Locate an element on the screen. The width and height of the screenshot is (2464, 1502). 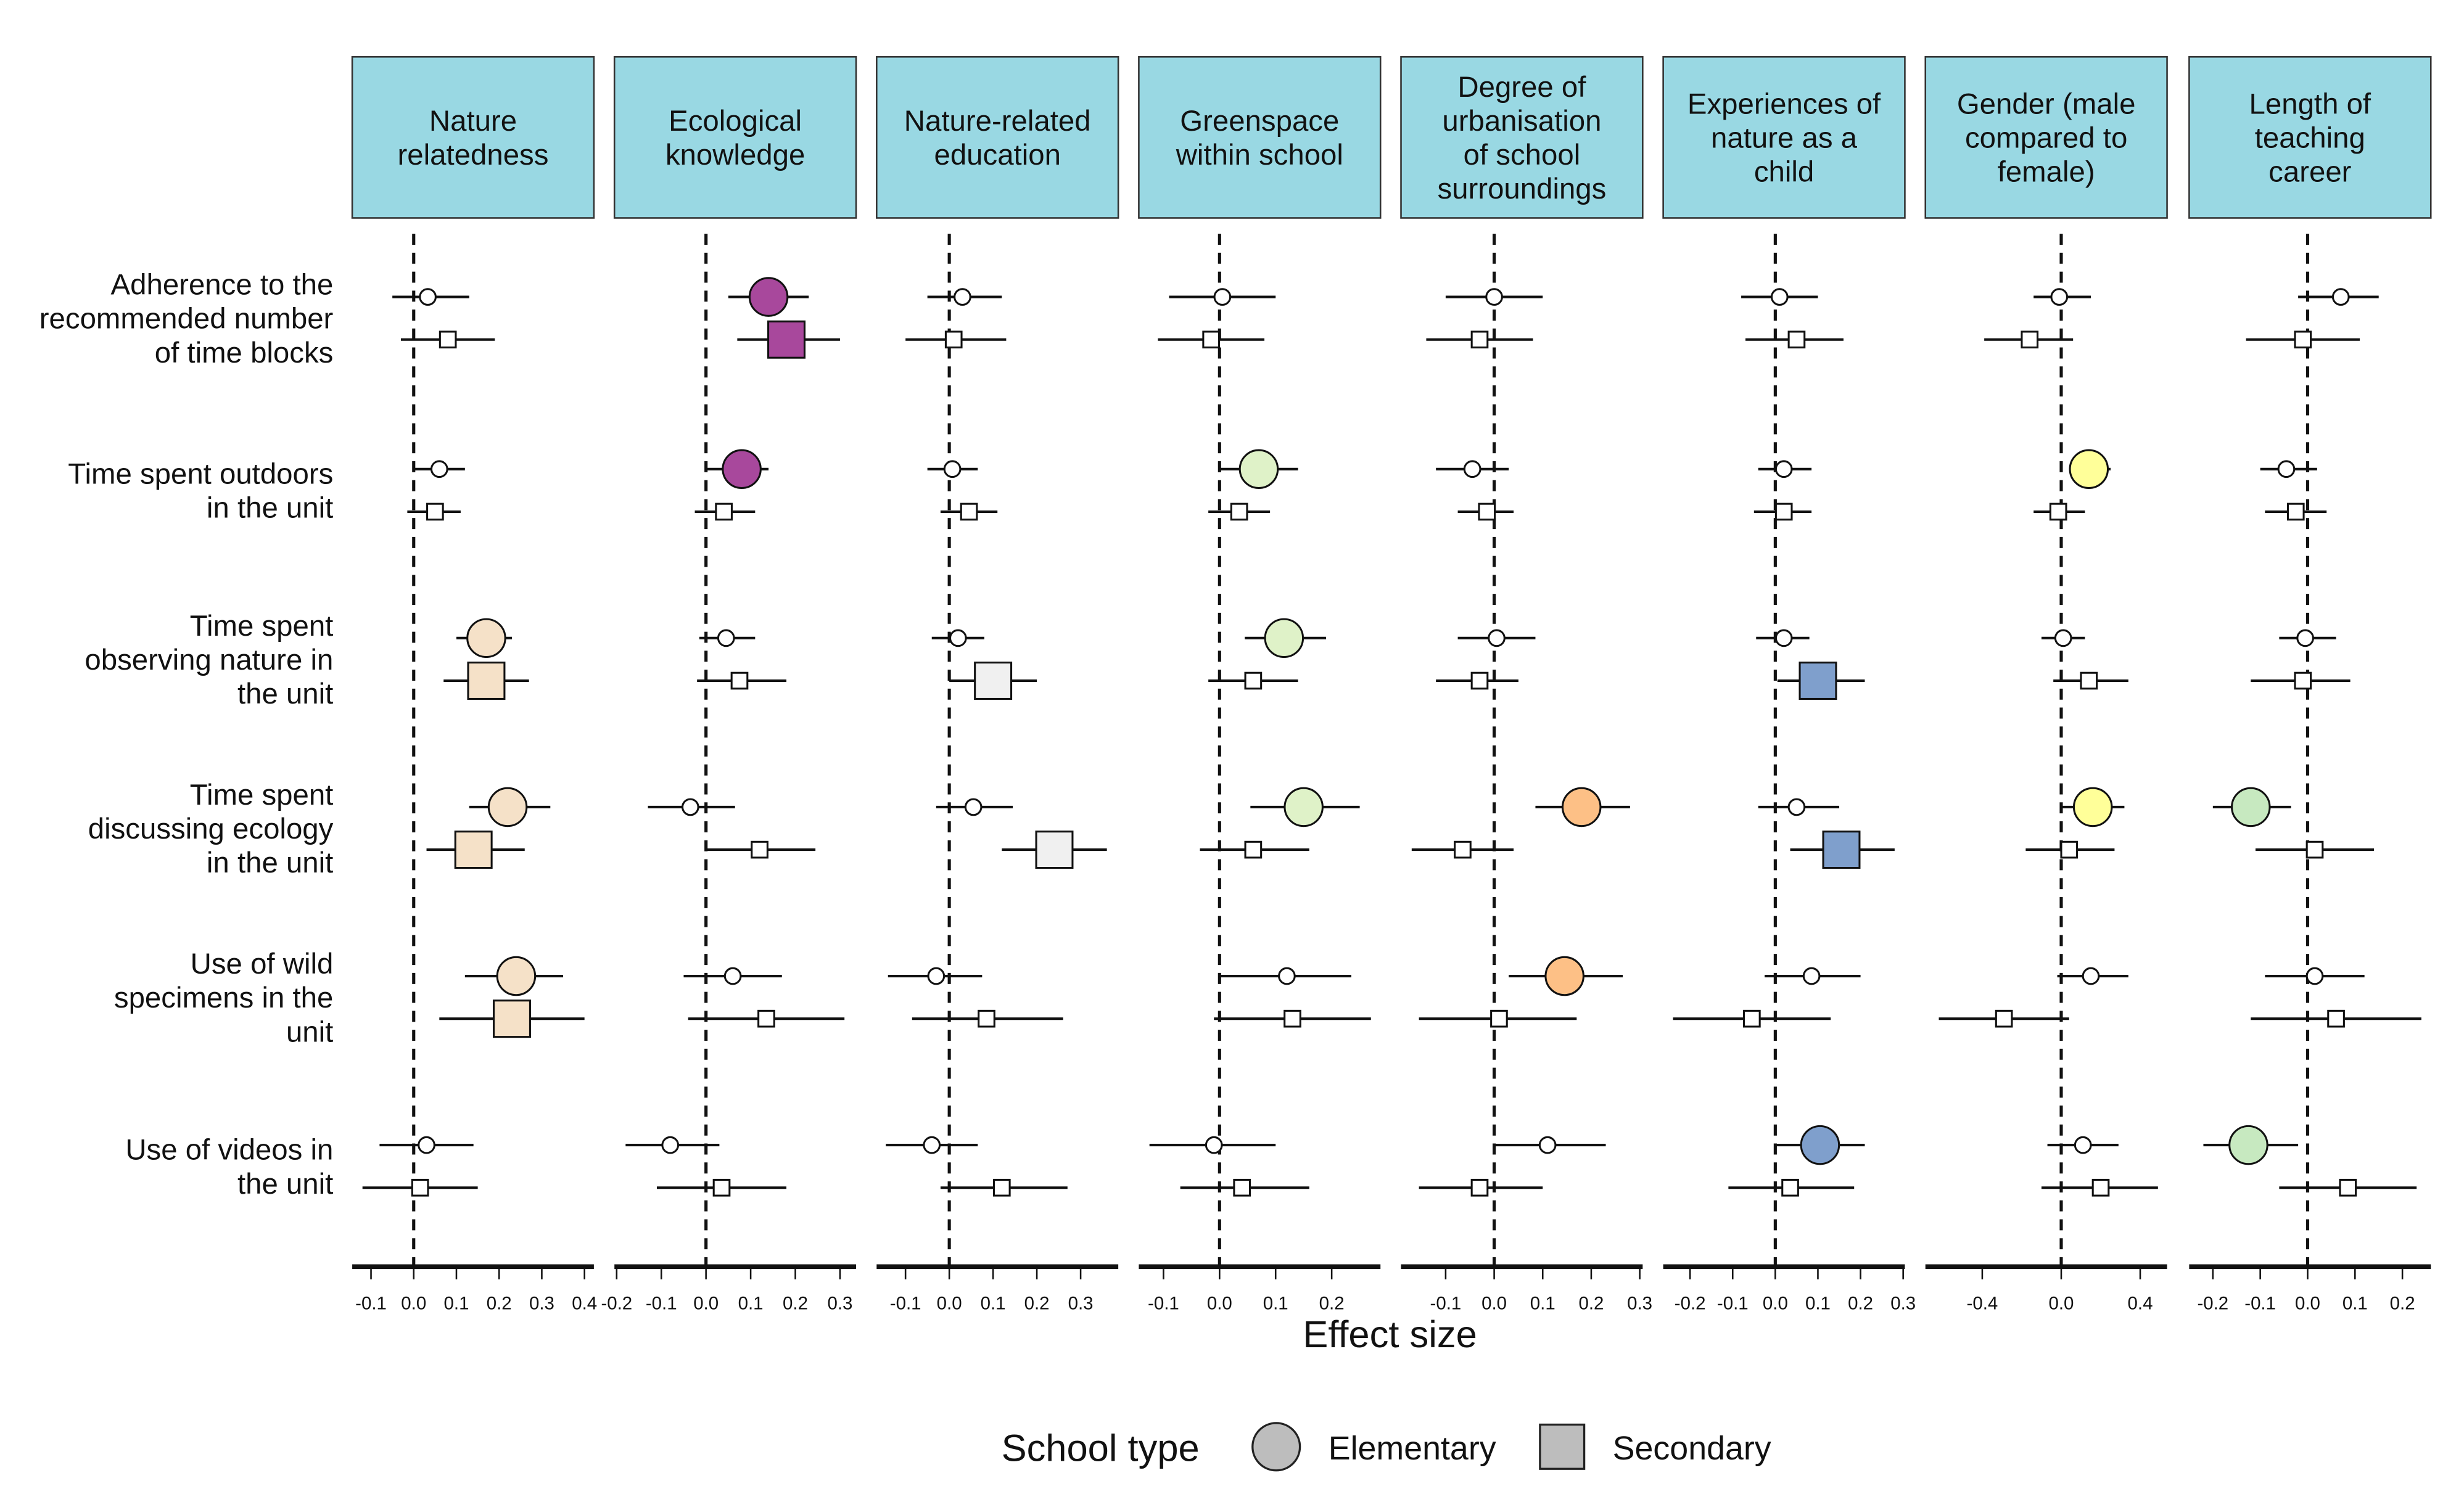
row-label: Time spent discussing ecology in the unit is located at coordinates (211, 829).